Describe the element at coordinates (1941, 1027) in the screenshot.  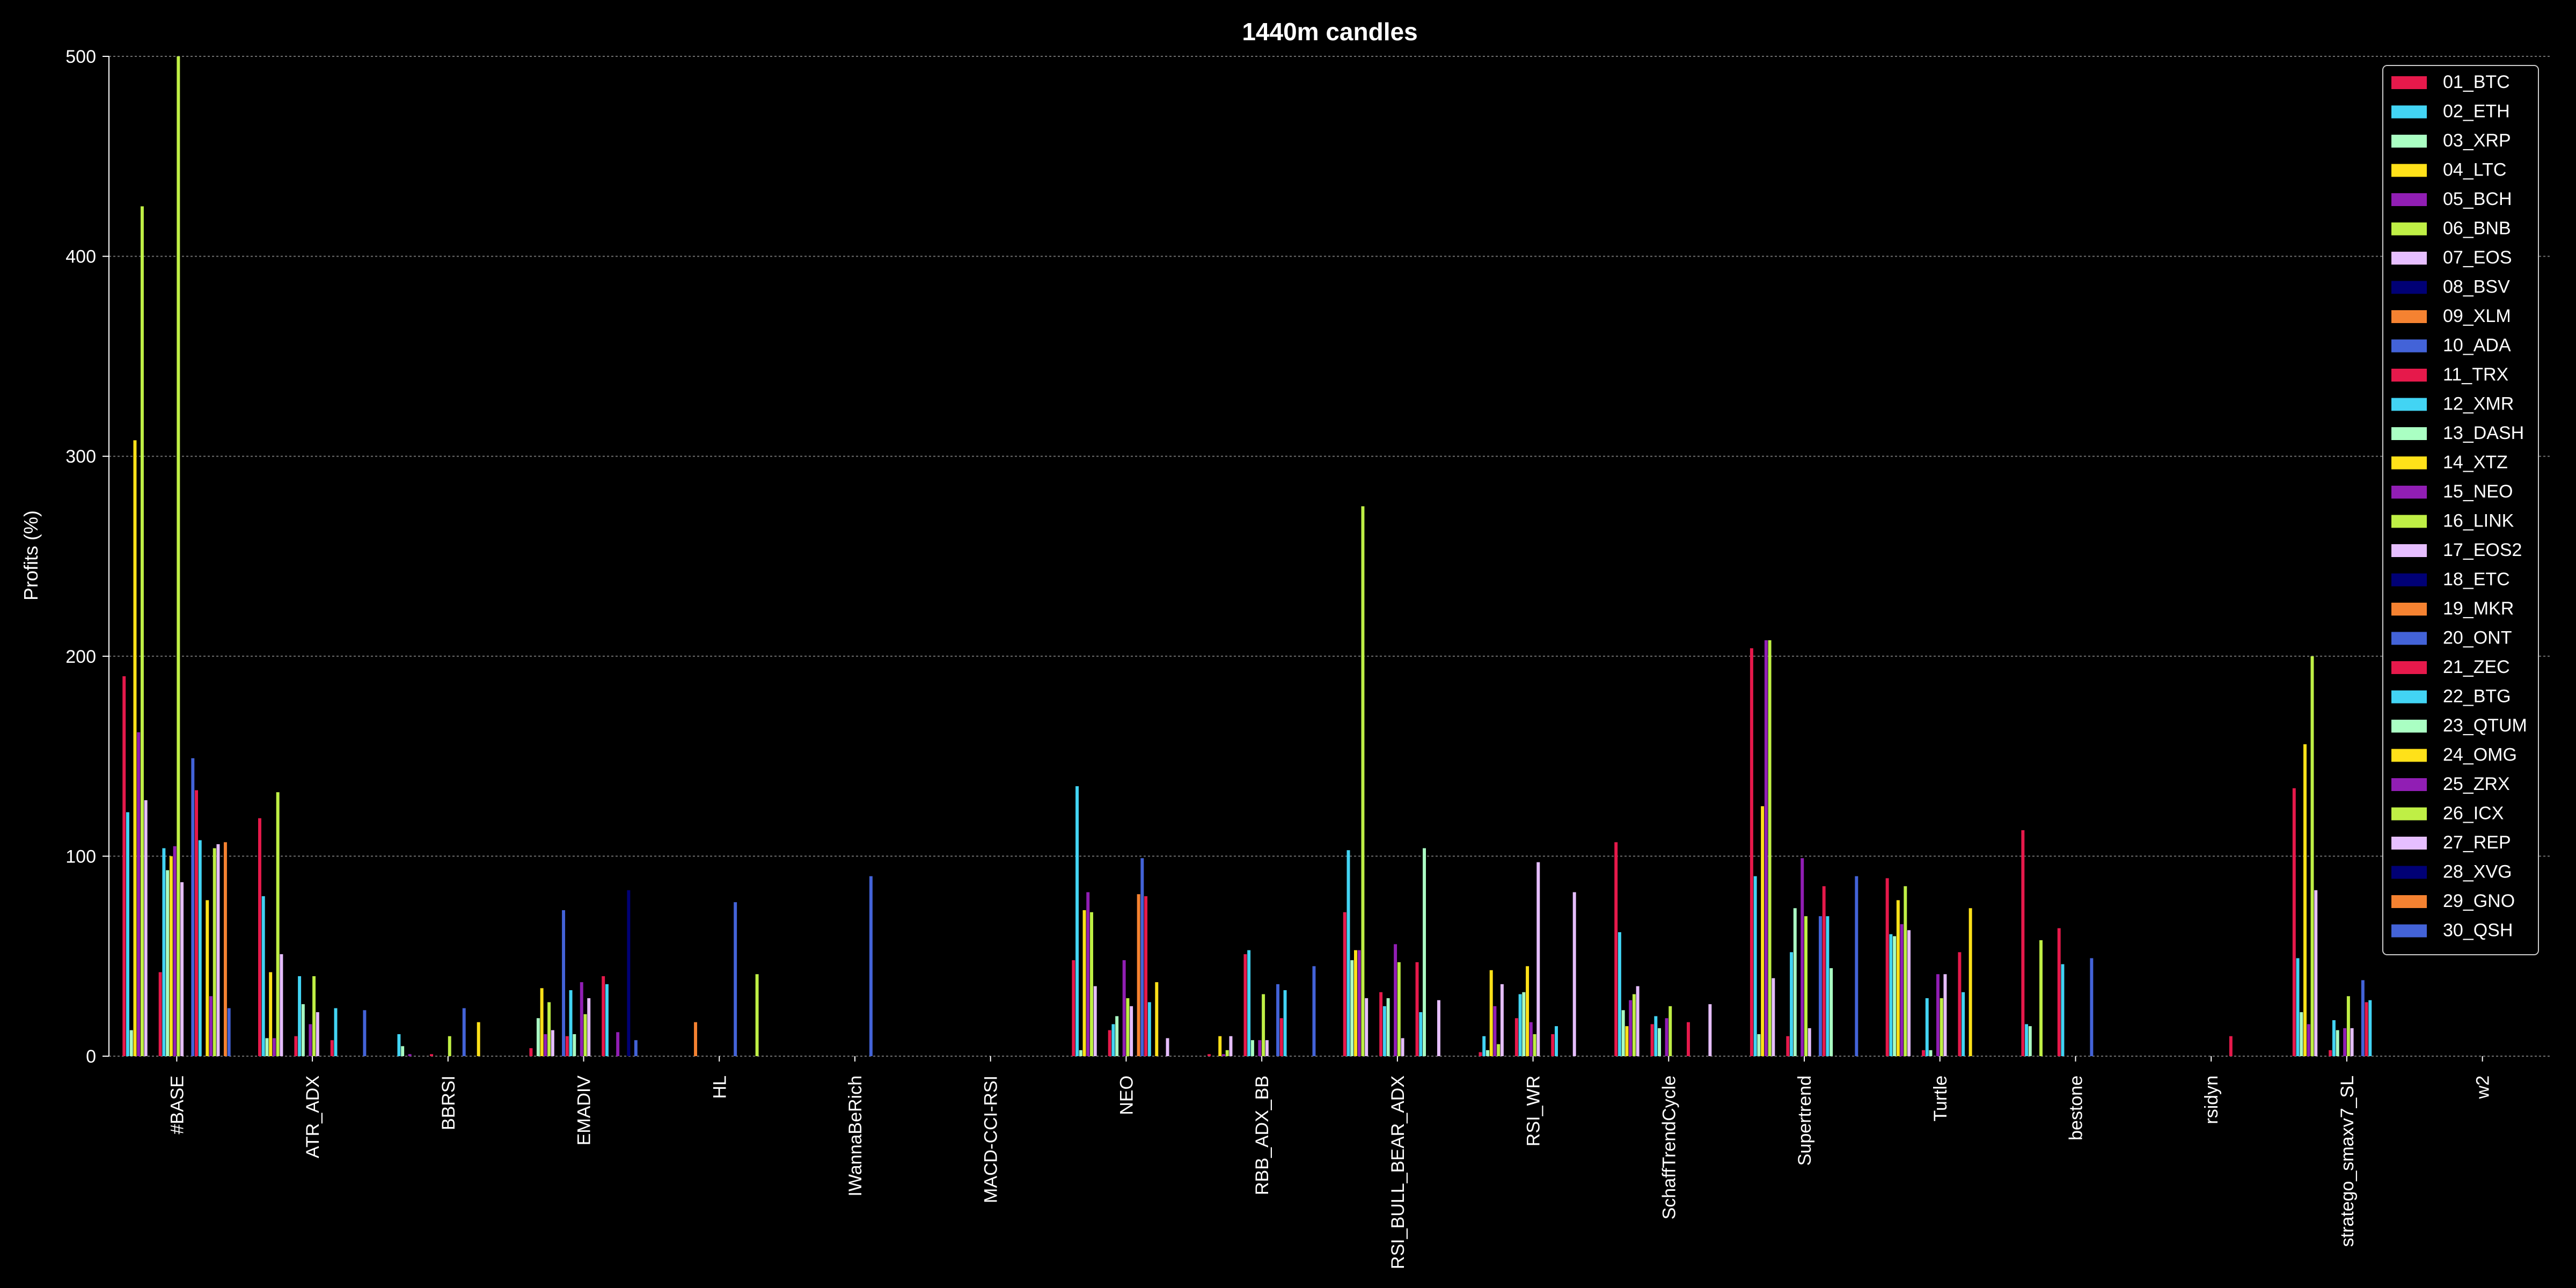
I see `bar-16_LINK-Turtle` at that location.